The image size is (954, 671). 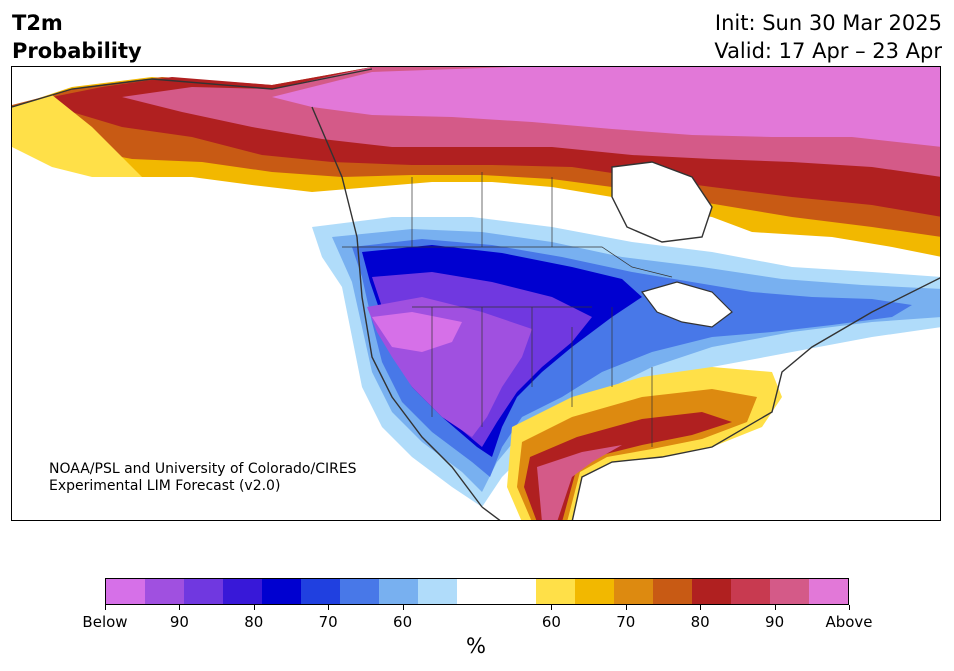 What do you see at coordinates (77, 51) in the screenshot?
I see `title-quantity: Probability` at bounding box center [77, 51].